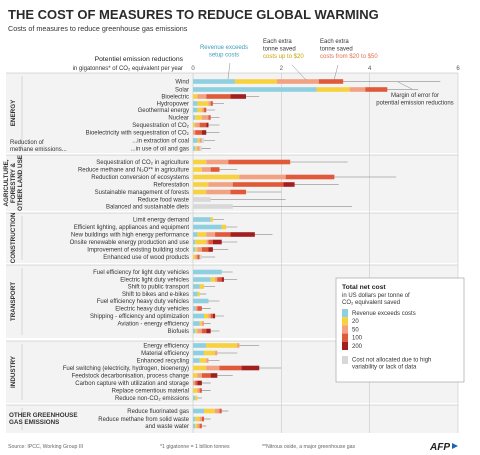 The image size is (480, 455). Describe the element at coordinates (229, 71) in the screenshot. I see `callout-revenue-pointer` at that location.